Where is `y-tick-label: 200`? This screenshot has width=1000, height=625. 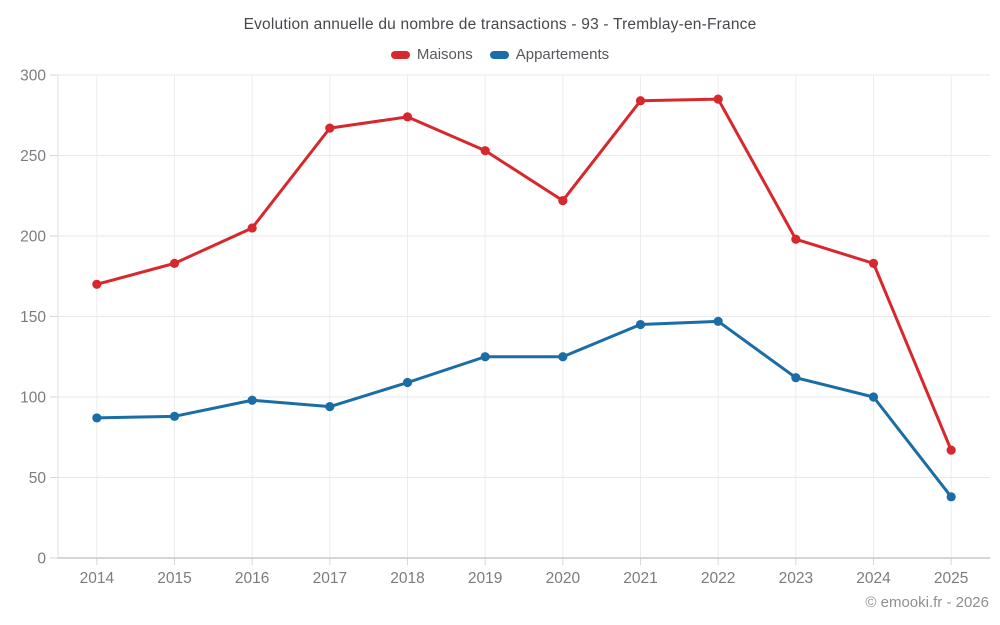
y-tick-label: 200 is located at coordinates (33, 237).